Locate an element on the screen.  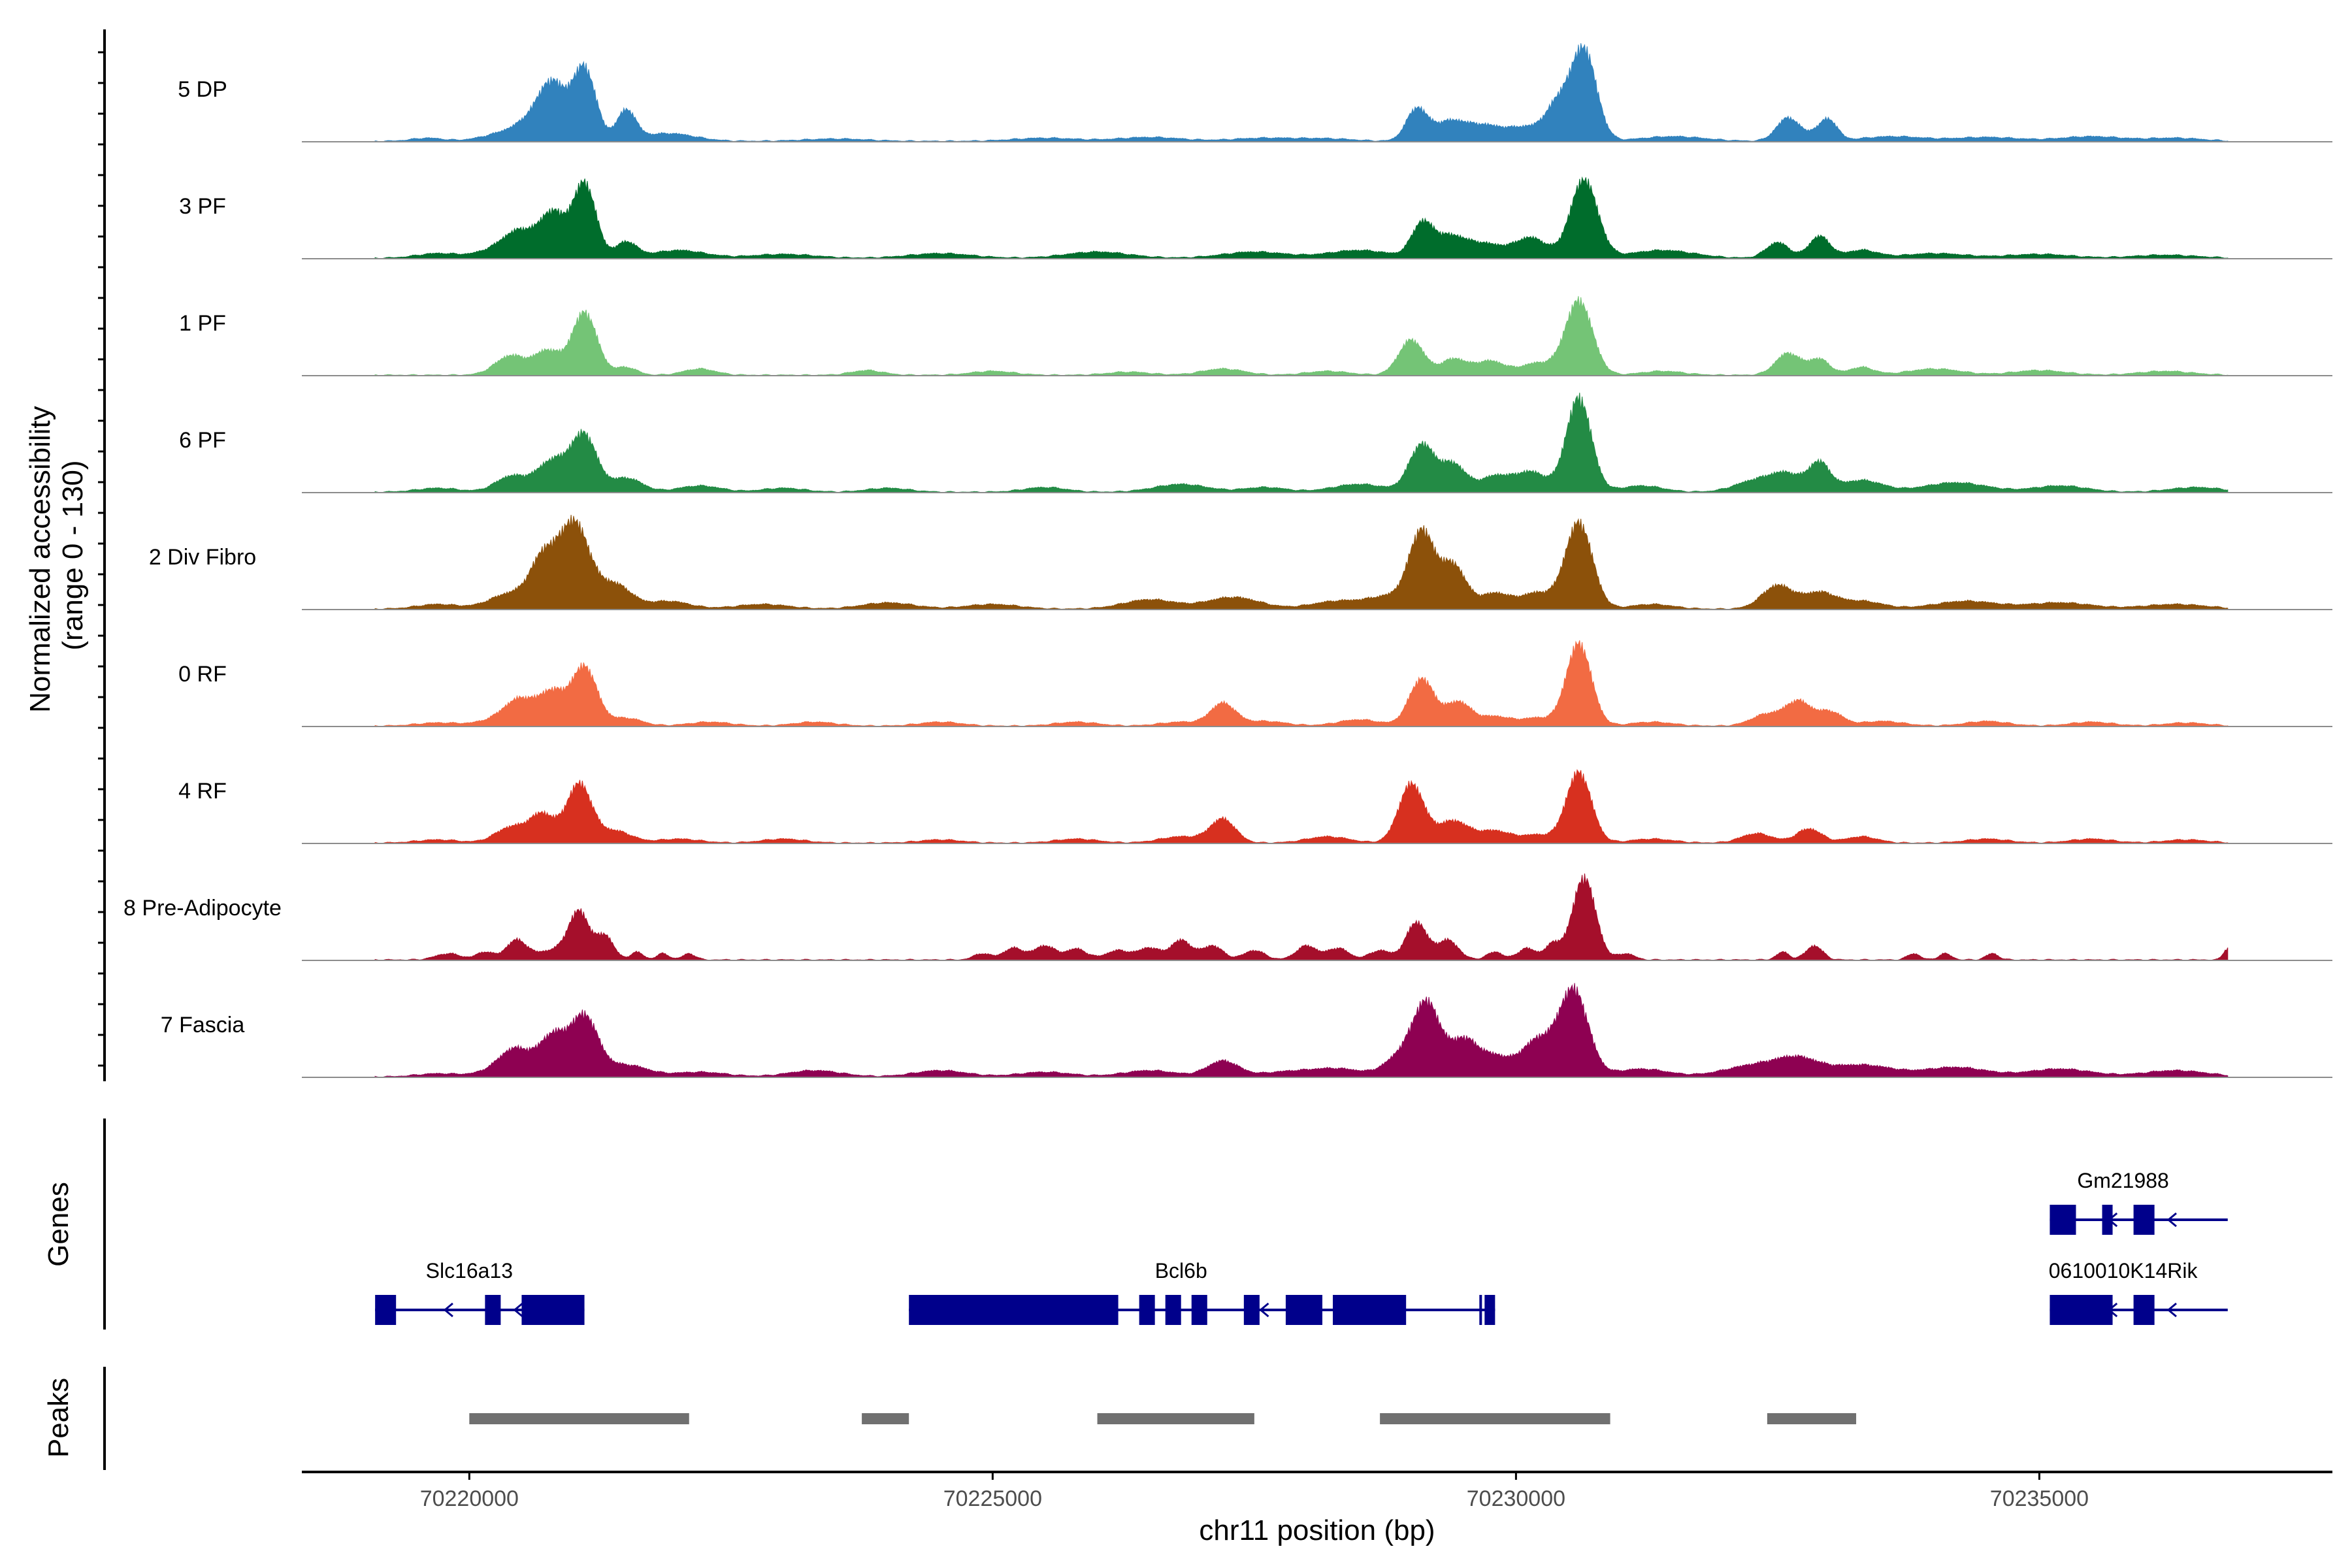
track-8-pre-adipocyte: 8 Pre-Adipocyte is located at coordinates (1227, 917).